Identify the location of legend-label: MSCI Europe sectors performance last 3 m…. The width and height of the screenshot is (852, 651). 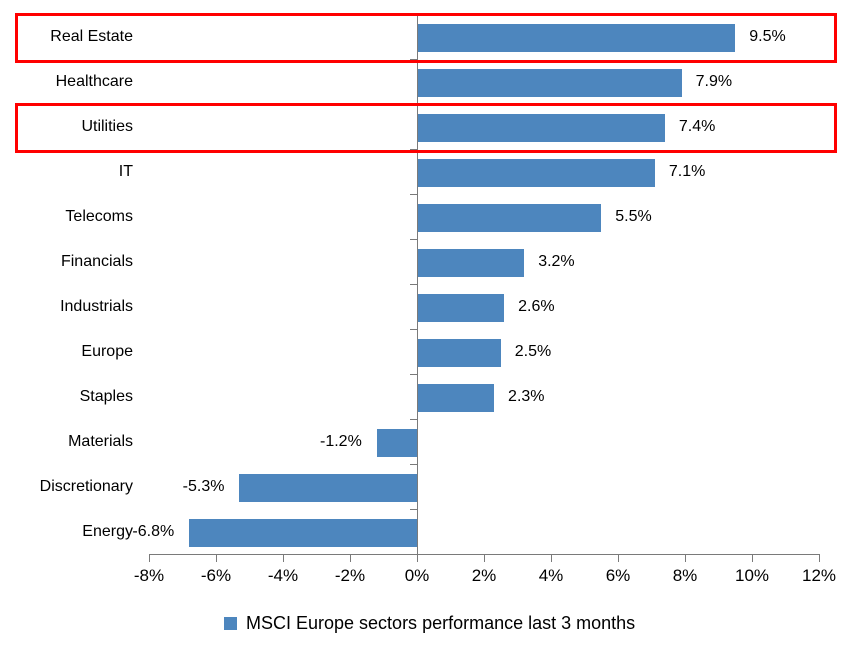
(441, 623).